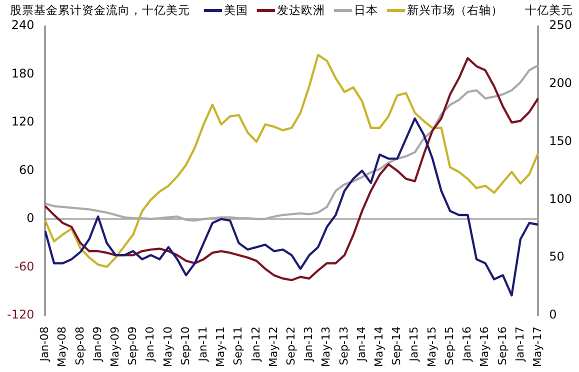 This screenshot has width=579, height=372. What do you see at coordinates (560, 83) in the screenshot?
I see `y2-tick-label: 200` at bounding box center [560, 83].